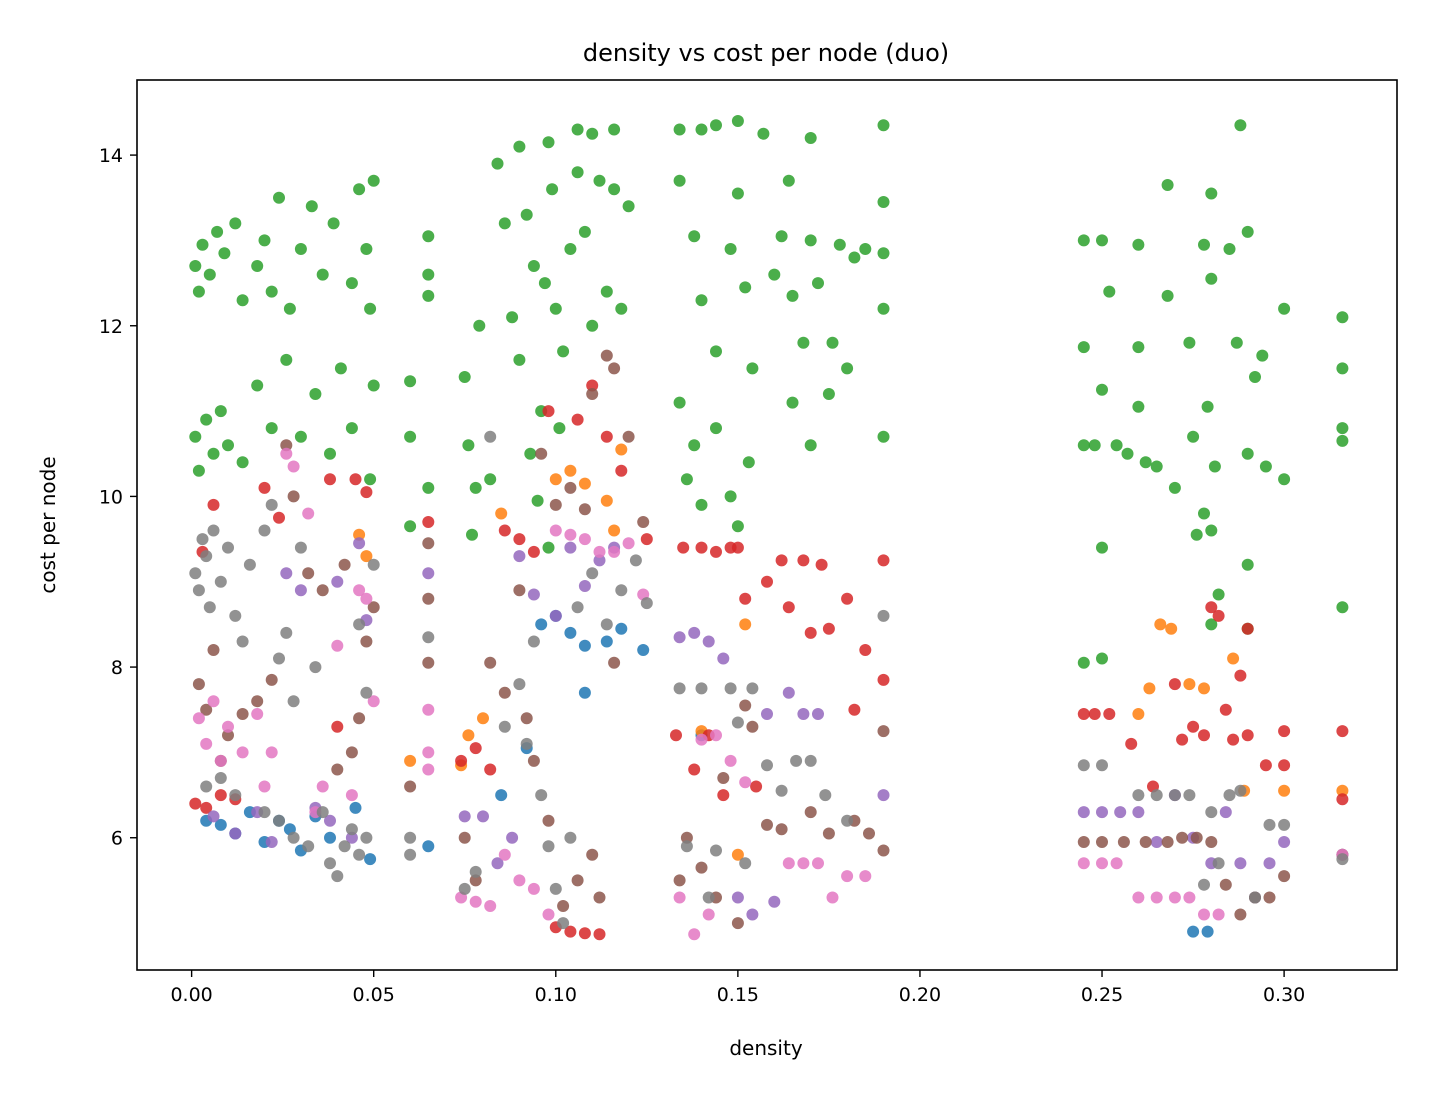 Image resolution: width=1430 pixels, height=1100 pixels. I want to click on x-axis: 0.00 0.05 0.10 0.15 0.20 0.25 0.30, so click(737, 988).